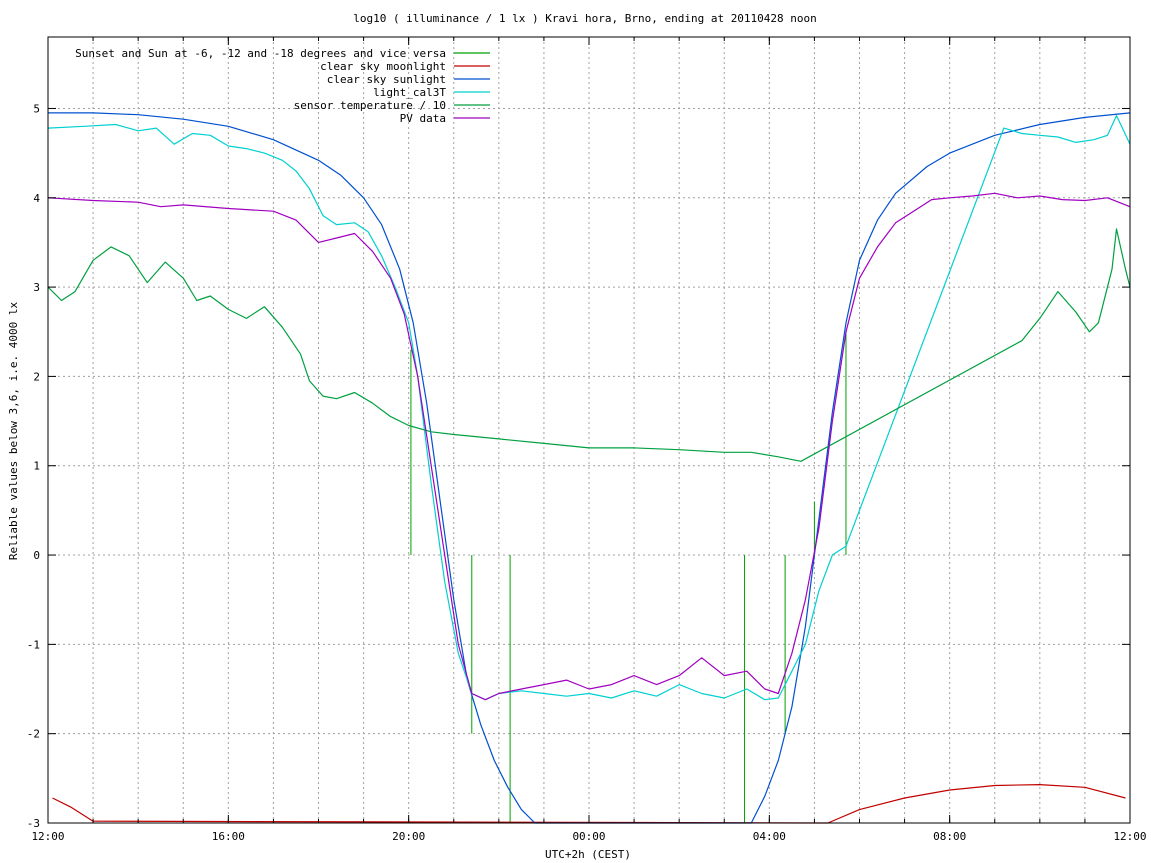 The height and width of the screenshot is (863, 1151). Describe the element at coordinates (409, 92) in the screenshot. I see `legend-label: light_cal3T` at that location.